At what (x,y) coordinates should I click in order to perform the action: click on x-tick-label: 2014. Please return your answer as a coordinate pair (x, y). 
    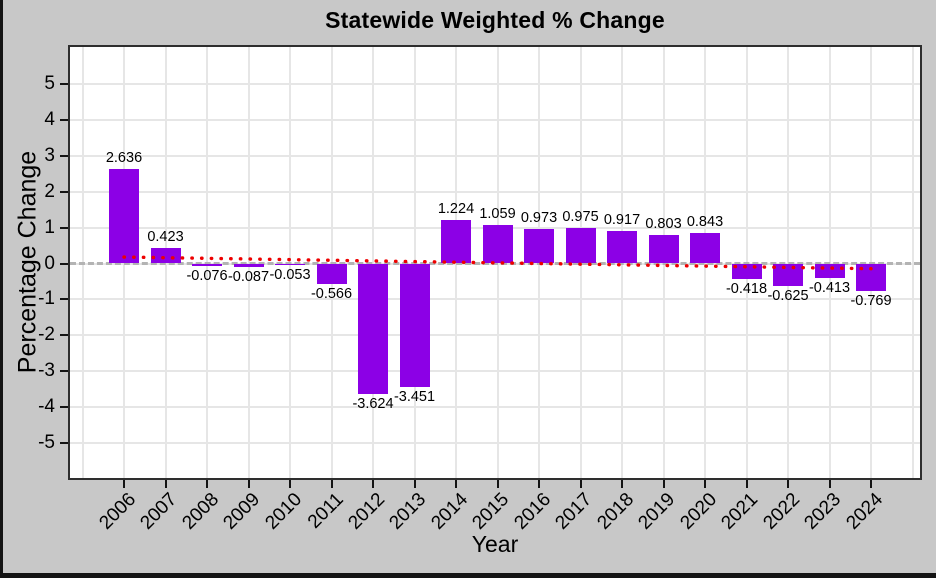
    Looking at the image, I should click on (449, 511).